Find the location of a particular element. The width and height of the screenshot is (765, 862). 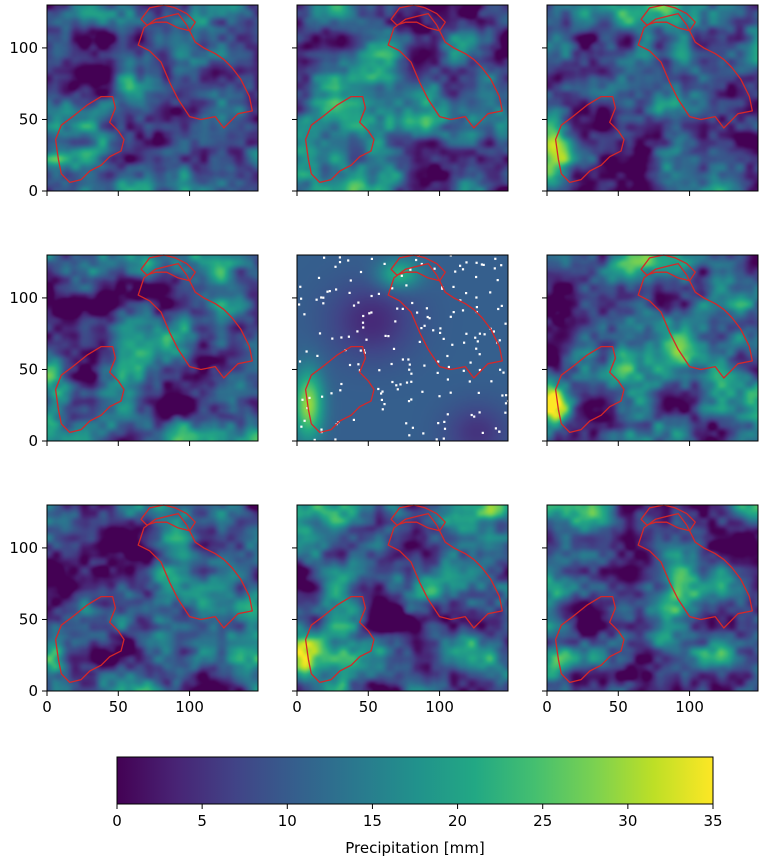

colorbar-tick-label: 15 is located at coordinates (372, 821).